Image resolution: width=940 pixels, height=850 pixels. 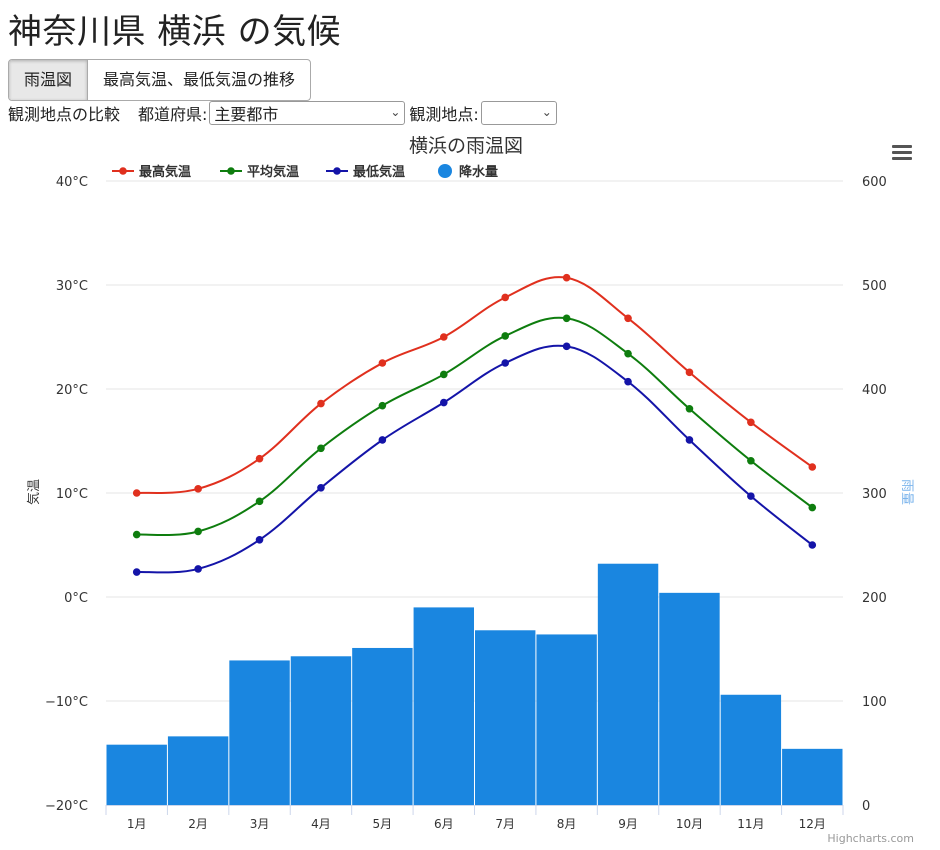 What do you see at coordinates (199, 79) in the screenshot?
I see `tab-temperature-trend: 最高気温、最低気温の推移` at bounding box center [199, 79].